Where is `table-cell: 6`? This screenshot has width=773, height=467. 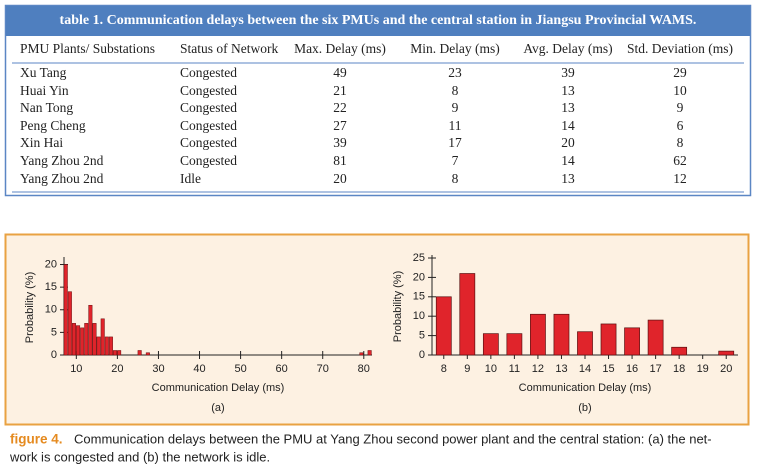
table-cell: 6 is located at coordinates (680, 125).